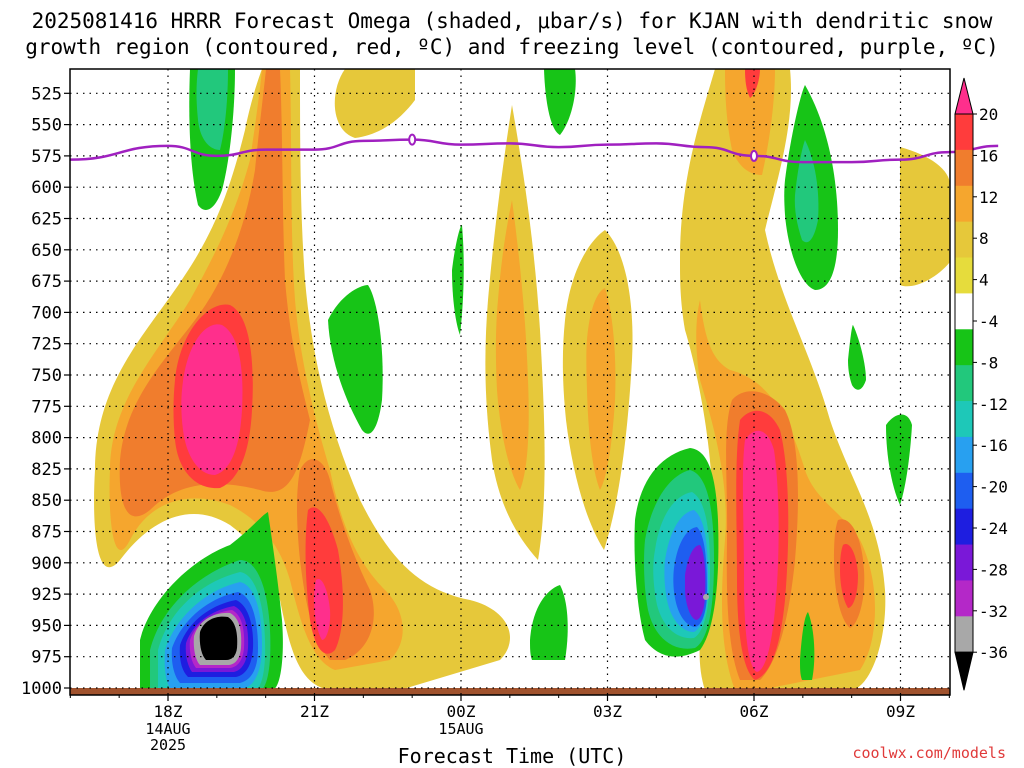 The height and width of the screenshot is (768, 1024). I want to click on y-tick-label: 700, so click(46, 313).